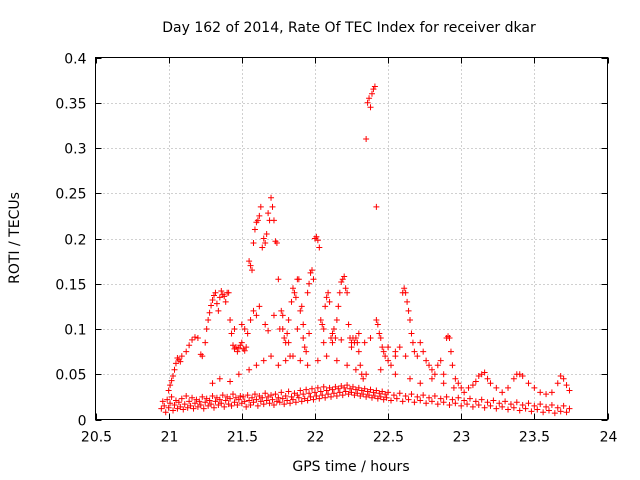 The image size is (640, 480). What do you see at coordinates (534, 438) in the screenshot?
I see `x-tick-label: 23.5` at bounding box center [534, 438].